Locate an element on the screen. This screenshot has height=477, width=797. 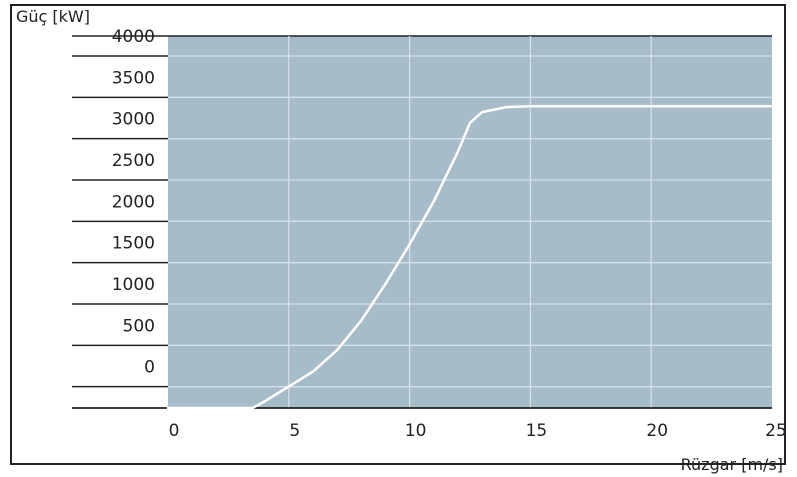
x-tick-label: 15 is located at coordinates (537, 431).